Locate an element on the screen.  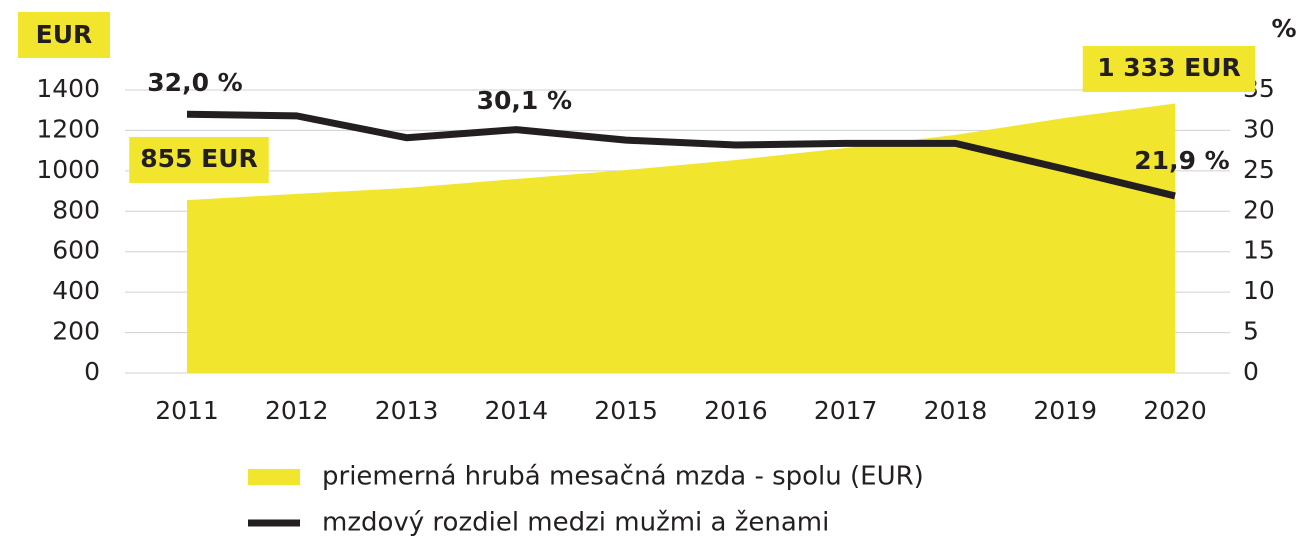
y2-tick-label: 15 is located at coordinates (1259, 250).